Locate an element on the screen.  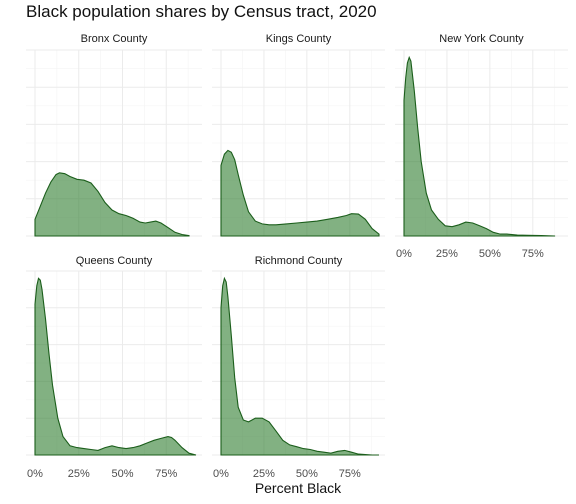
panel-queens-county: Queens County 0% 25% 50% 75% is located at coordinates (114, 367).